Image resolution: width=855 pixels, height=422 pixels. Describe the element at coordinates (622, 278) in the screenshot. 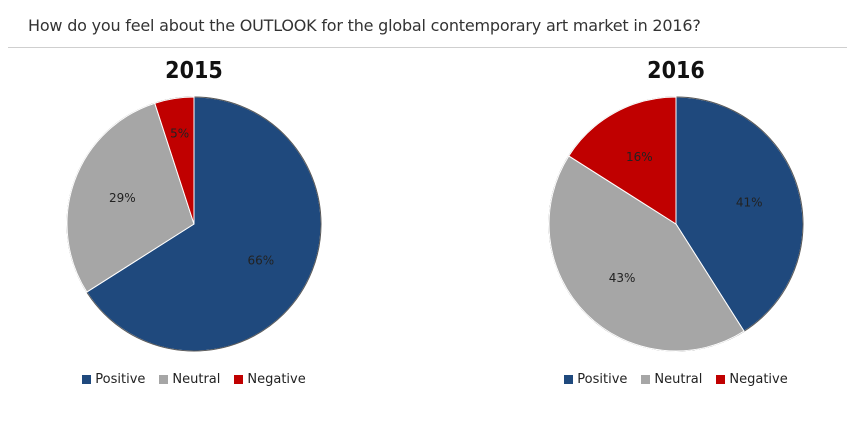

I see `slice-label-neutral: 43%` at that location.